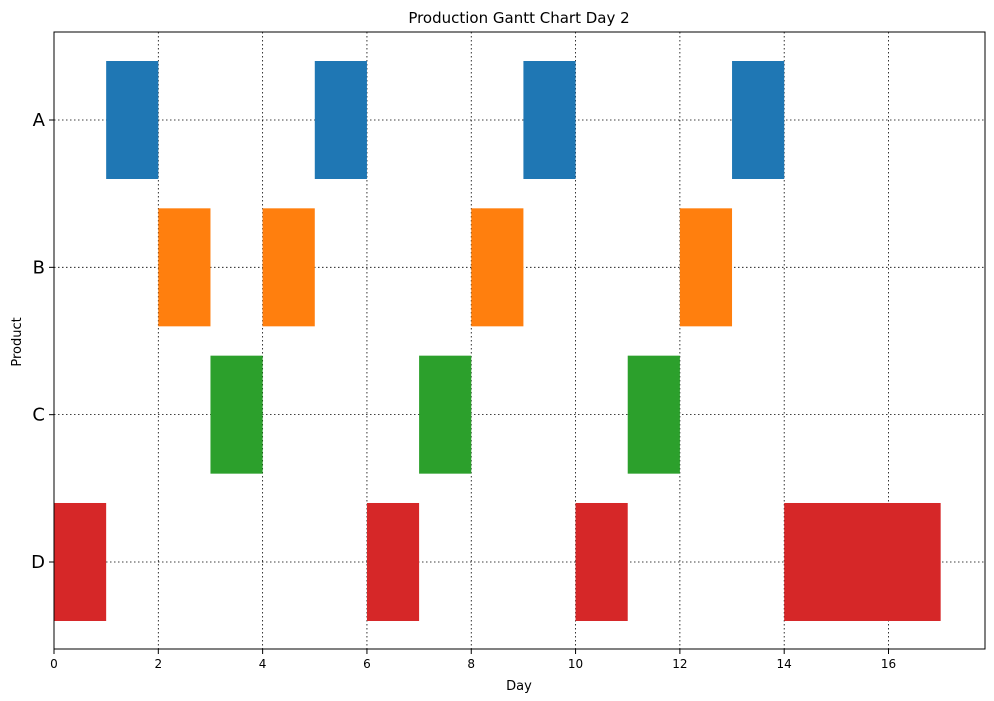 The width and height of the screenshot is (994, 701). Describe the element at coordinates (679, 664) in the screenshot. I see `x-tick-label: 12` at that location.